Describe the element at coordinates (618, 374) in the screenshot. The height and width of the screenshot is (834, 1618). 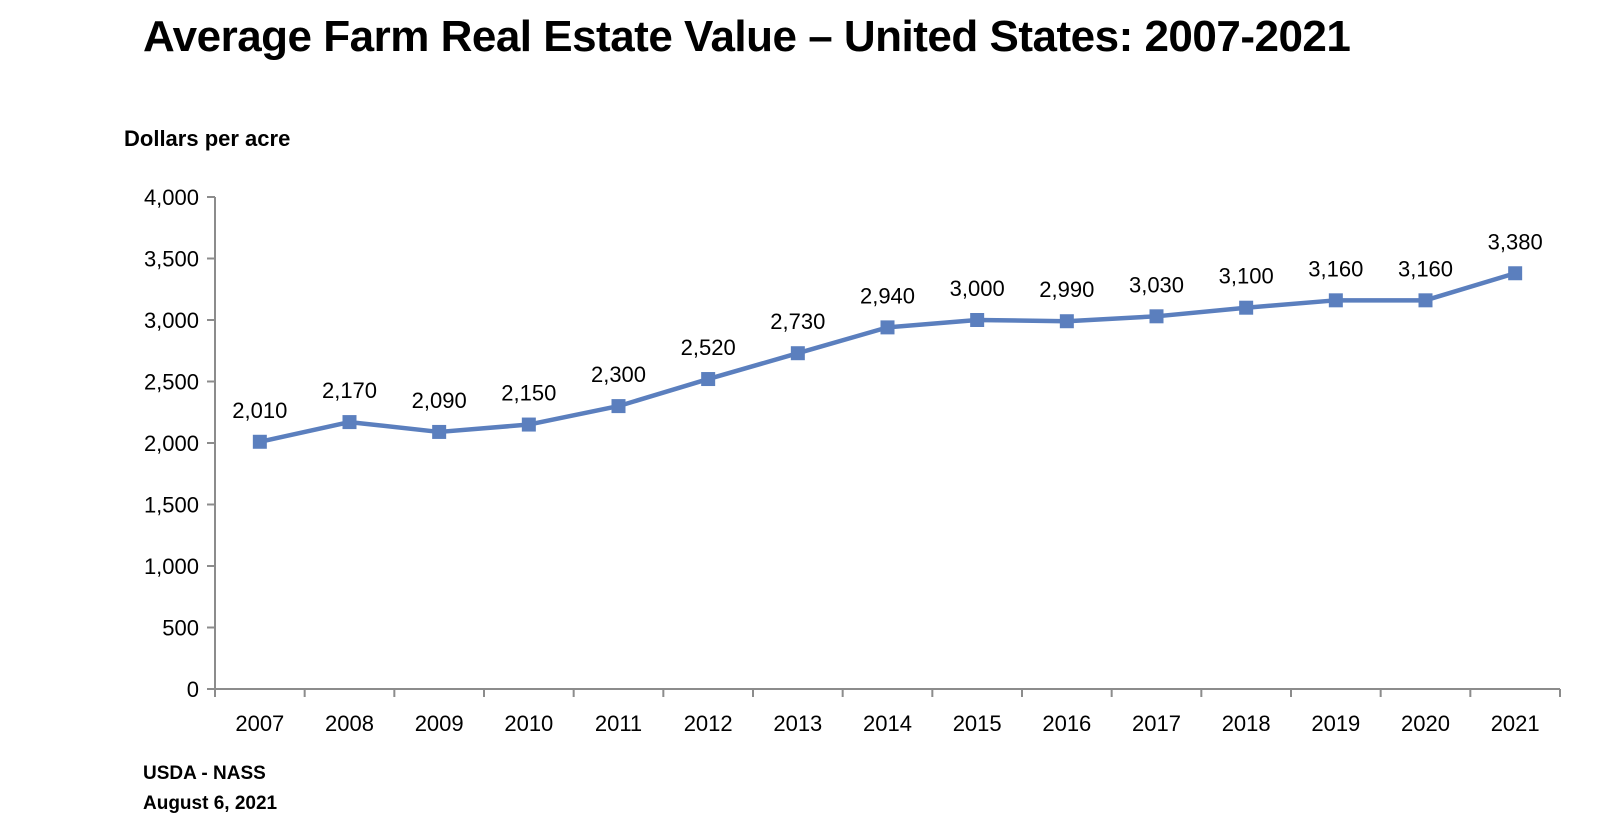
I see `data-label: 2,300` at that location.